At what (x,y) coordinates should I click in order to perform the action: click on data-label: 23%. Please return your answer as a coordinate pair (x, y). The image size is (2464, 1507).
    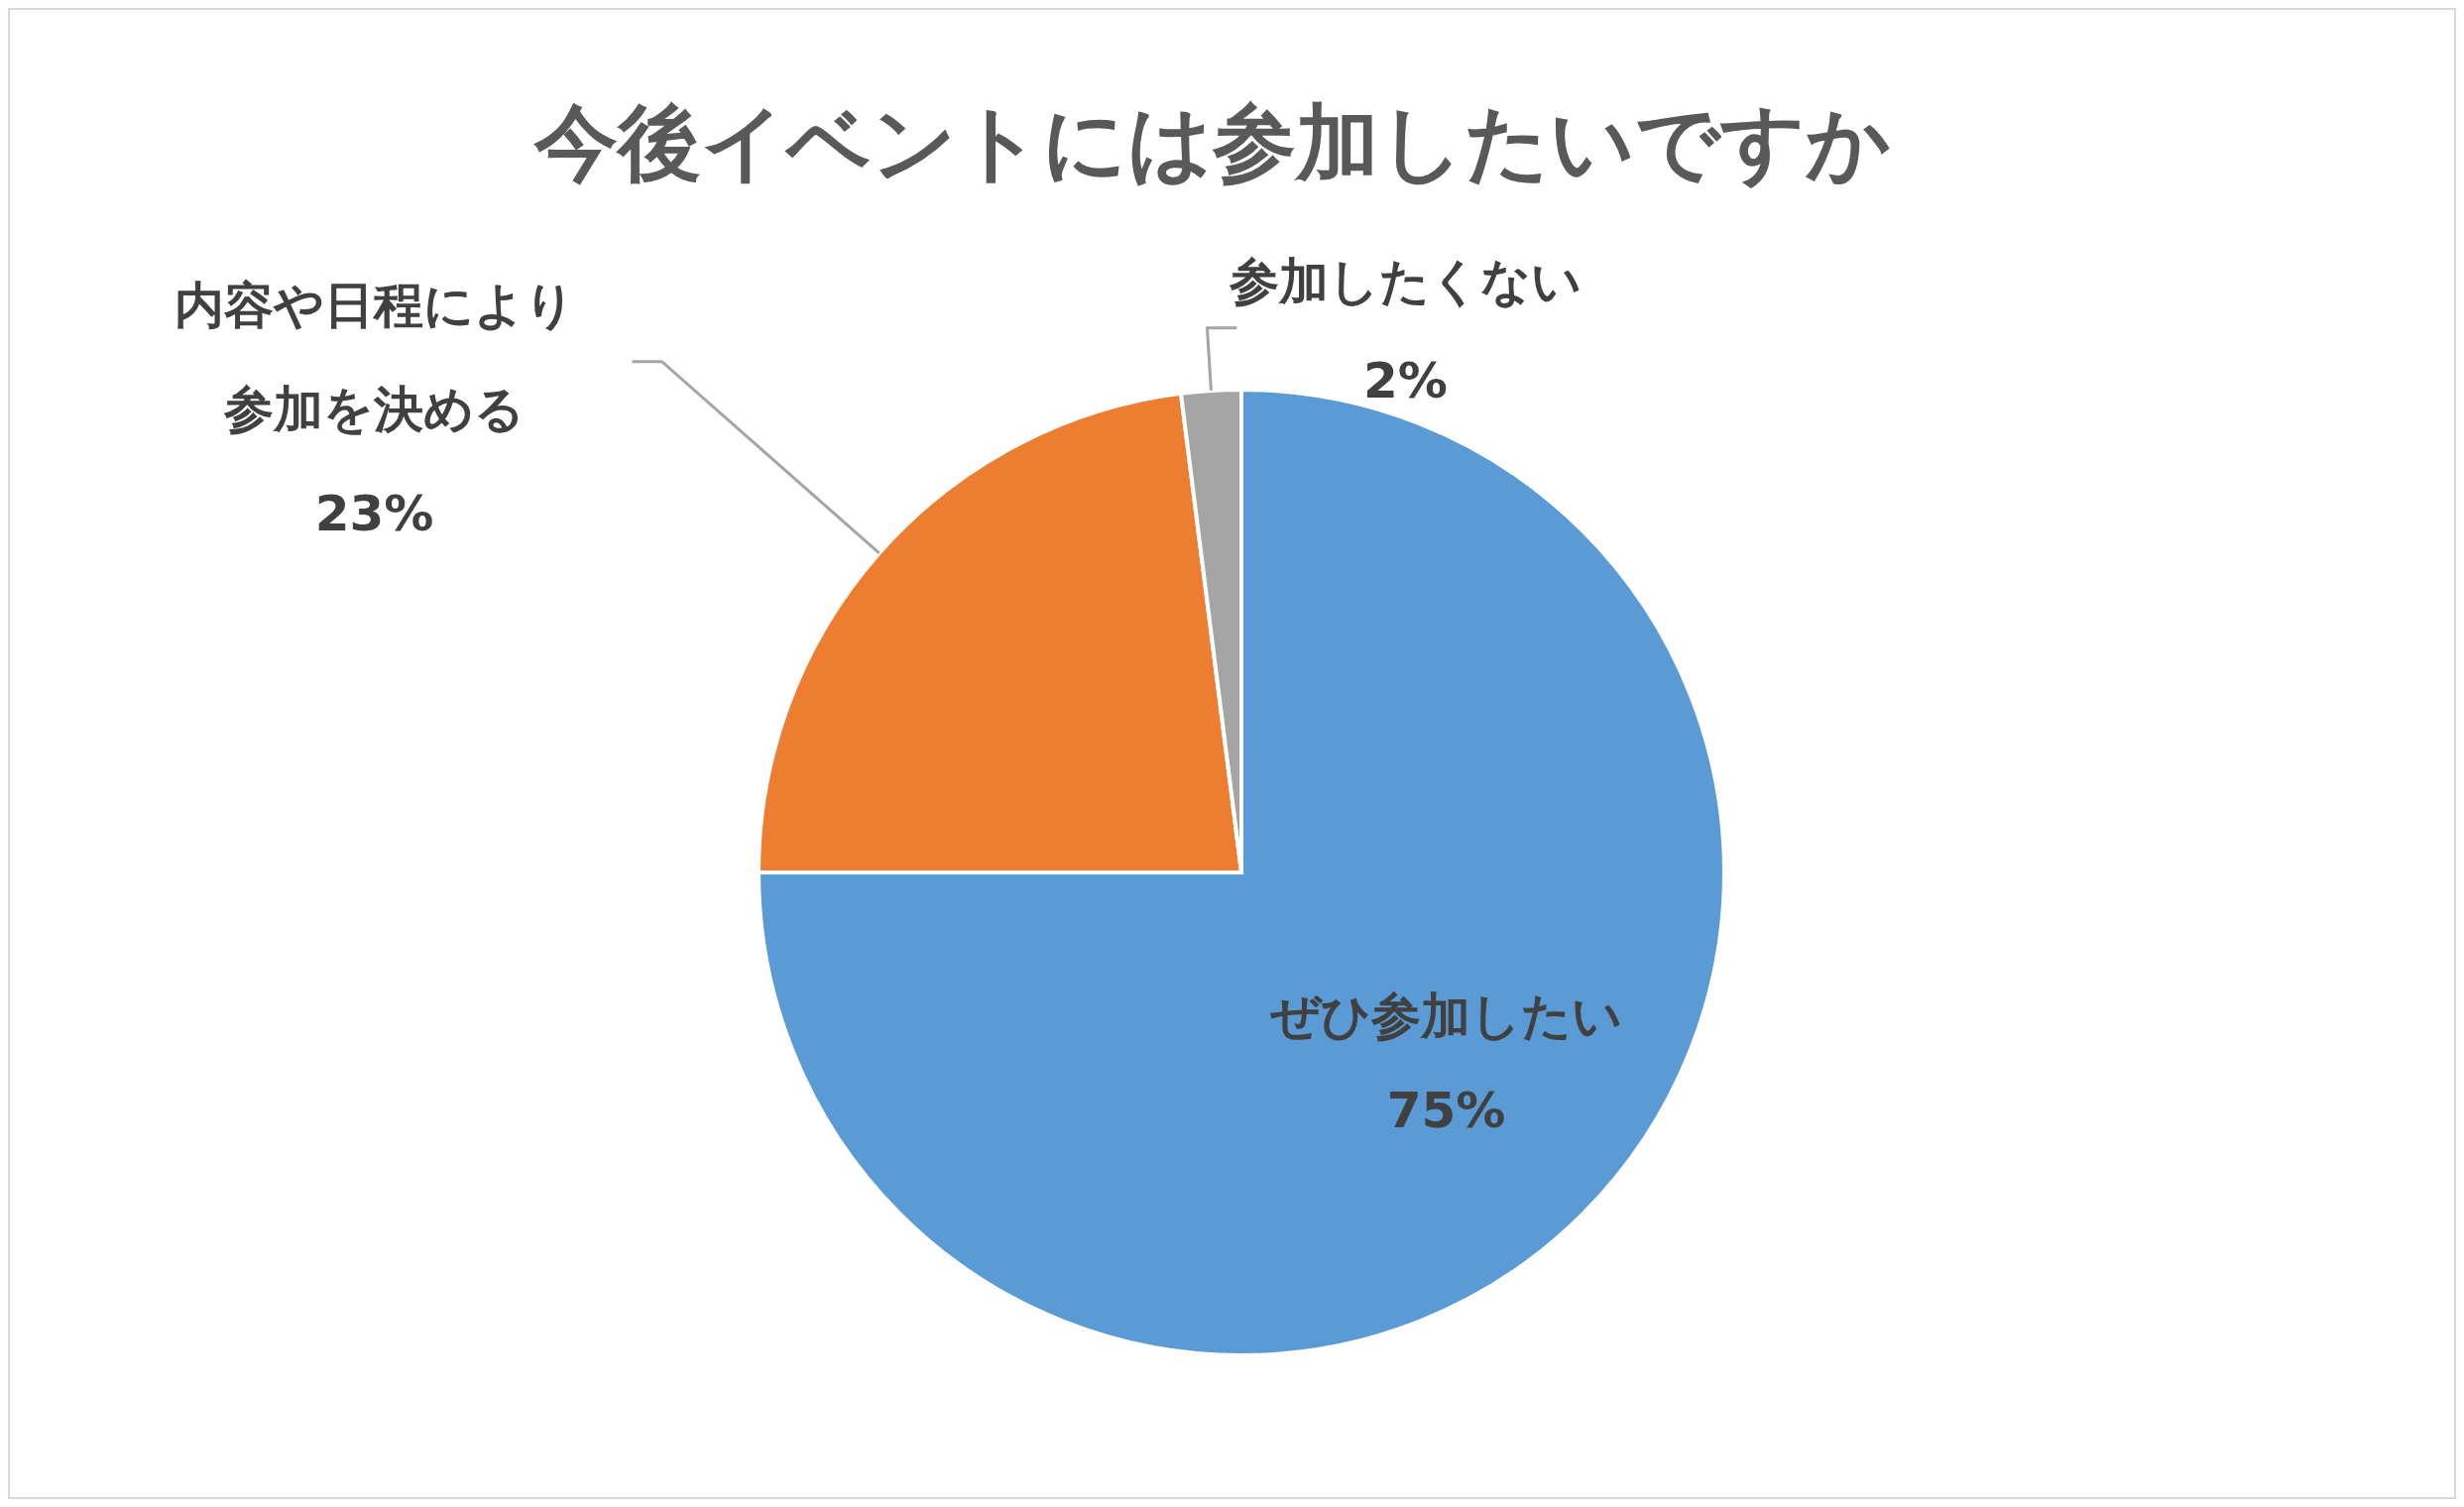
    Looking at the image, I should click on (374, 513).